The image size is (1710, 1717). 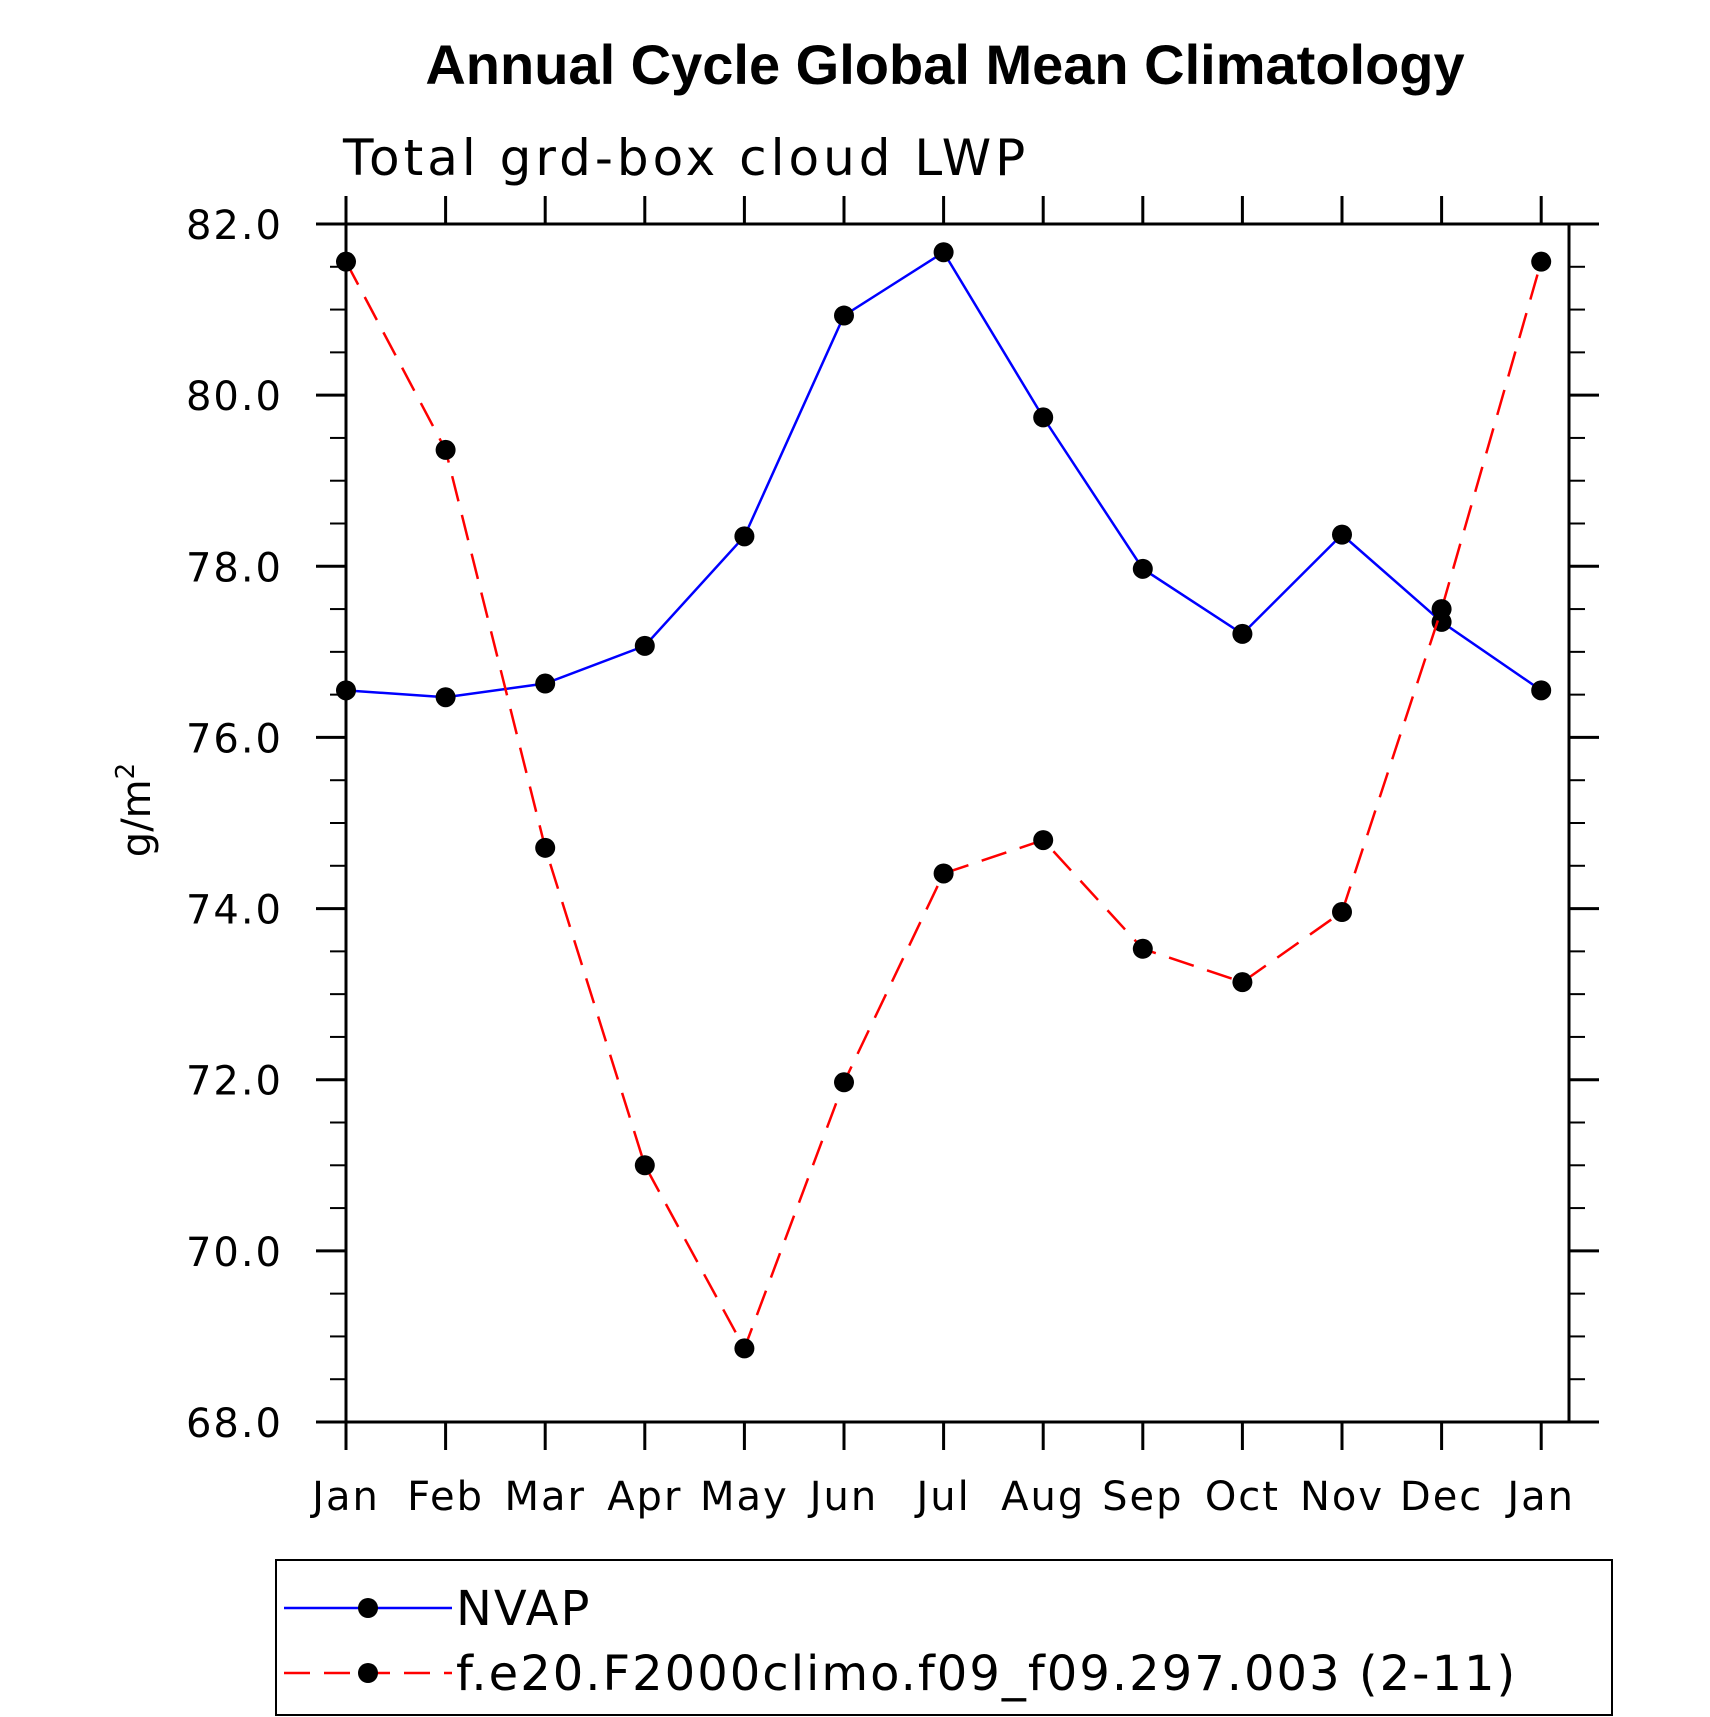 I want to click on x-tick-label: Mar, so click(x=544, y=1497).